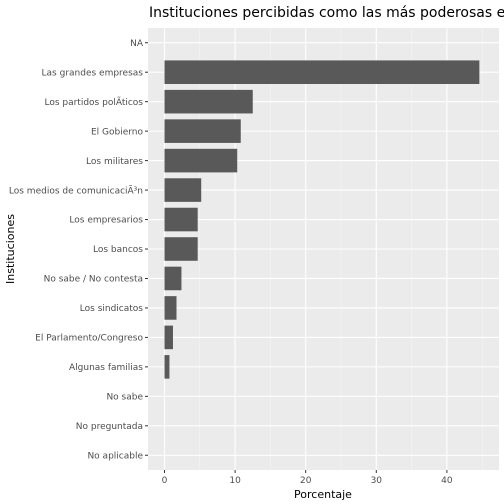 Image resolution: width=504 pixels, height=504 pixels. I want to click on y-tick-label: No sabe, so click(124, 398).